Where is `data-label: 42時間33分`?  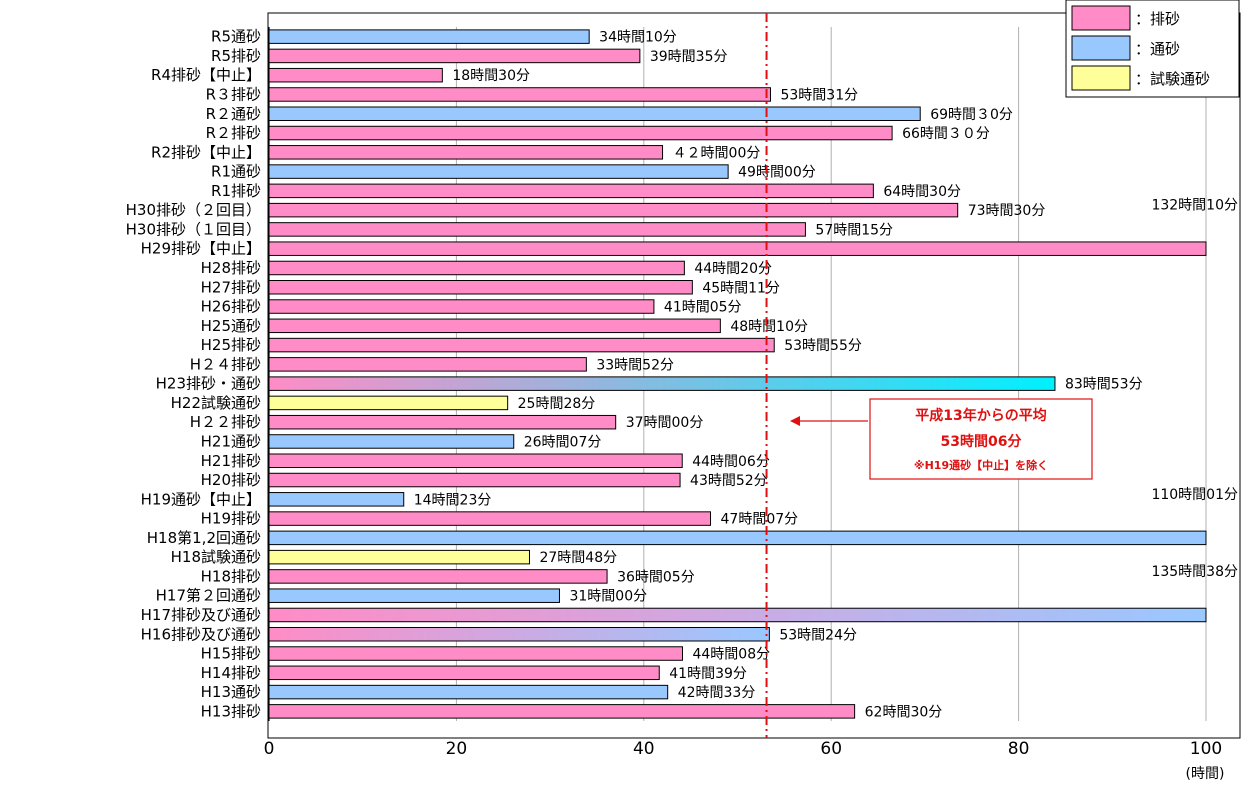 data-label: 42時間33分 is located at coordinates (717, 693).